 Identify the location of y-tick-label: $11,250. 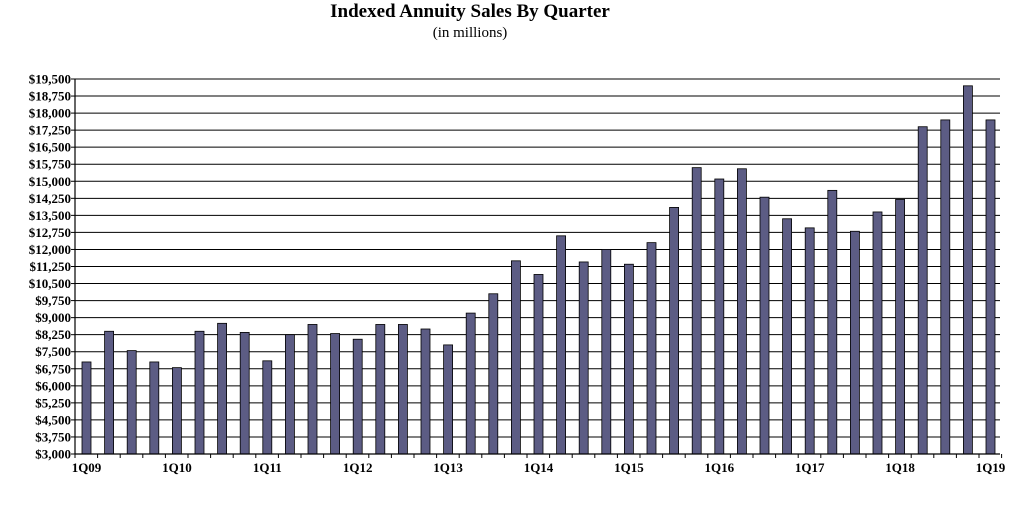
(50, 266).